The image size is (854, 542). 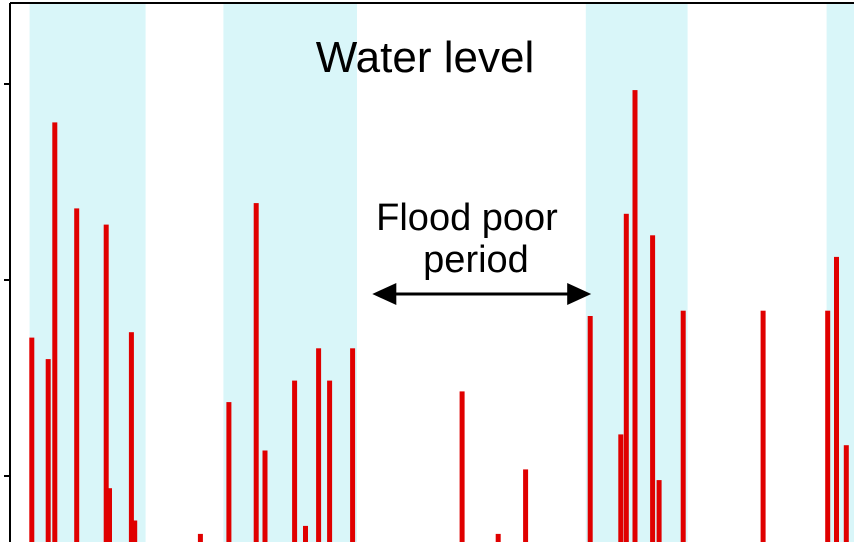 I want to click on annotation-line-2: period, so click(x=476, y=260).